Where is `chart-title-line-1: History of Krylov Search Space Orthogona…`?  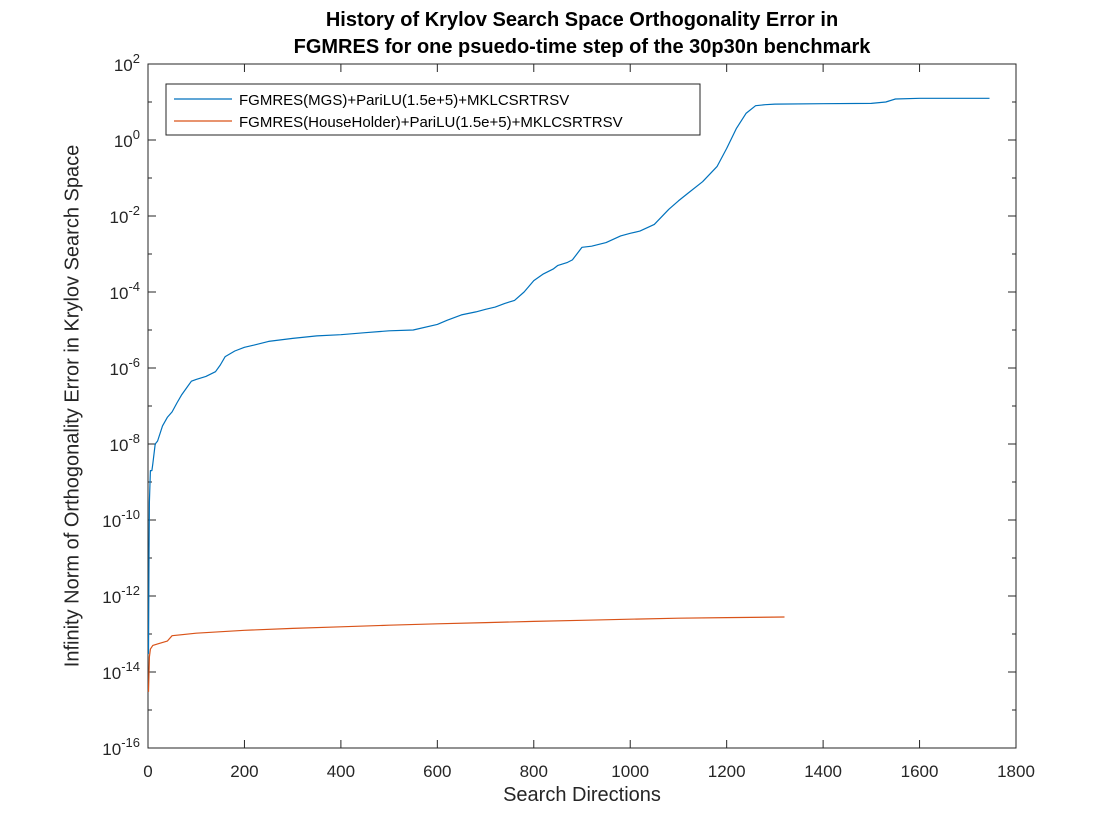
chart-title-line-1: History of Krylov Search Space Orthogona… is located at coordinates (582, 20).